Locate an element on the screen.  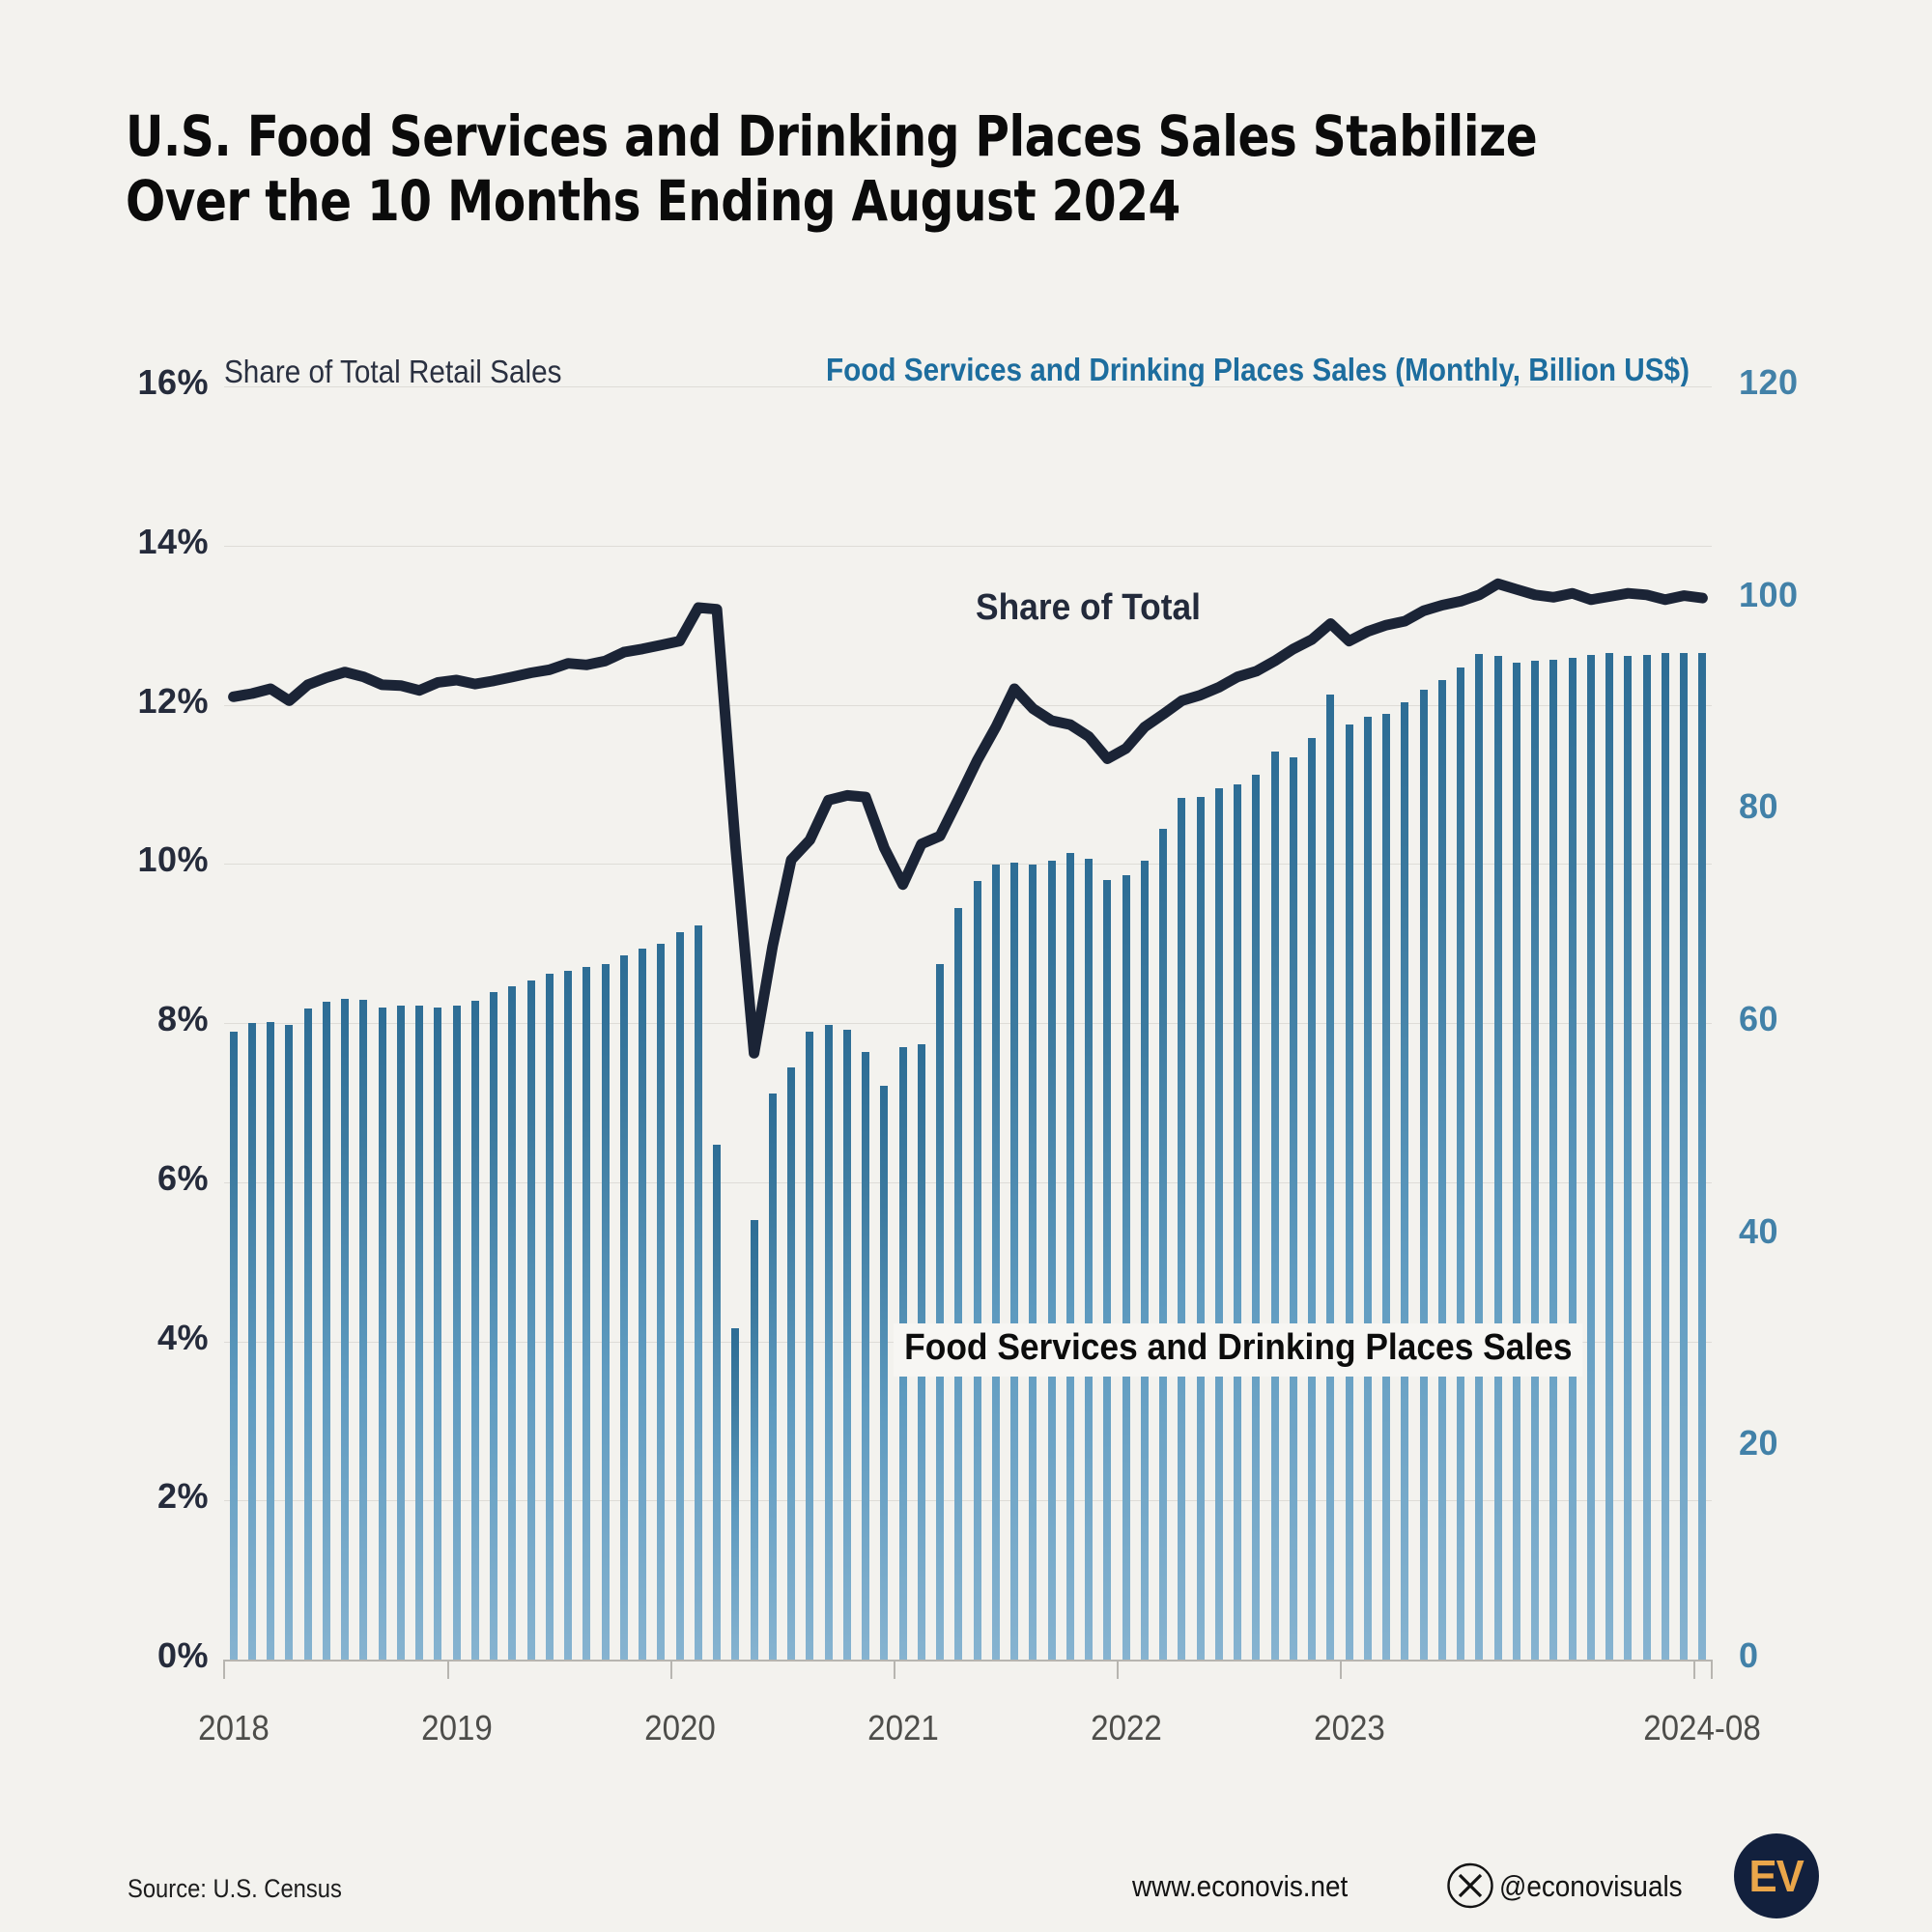
annotation-share-of-total: Share of Total is located at coordinates (1089, 607).